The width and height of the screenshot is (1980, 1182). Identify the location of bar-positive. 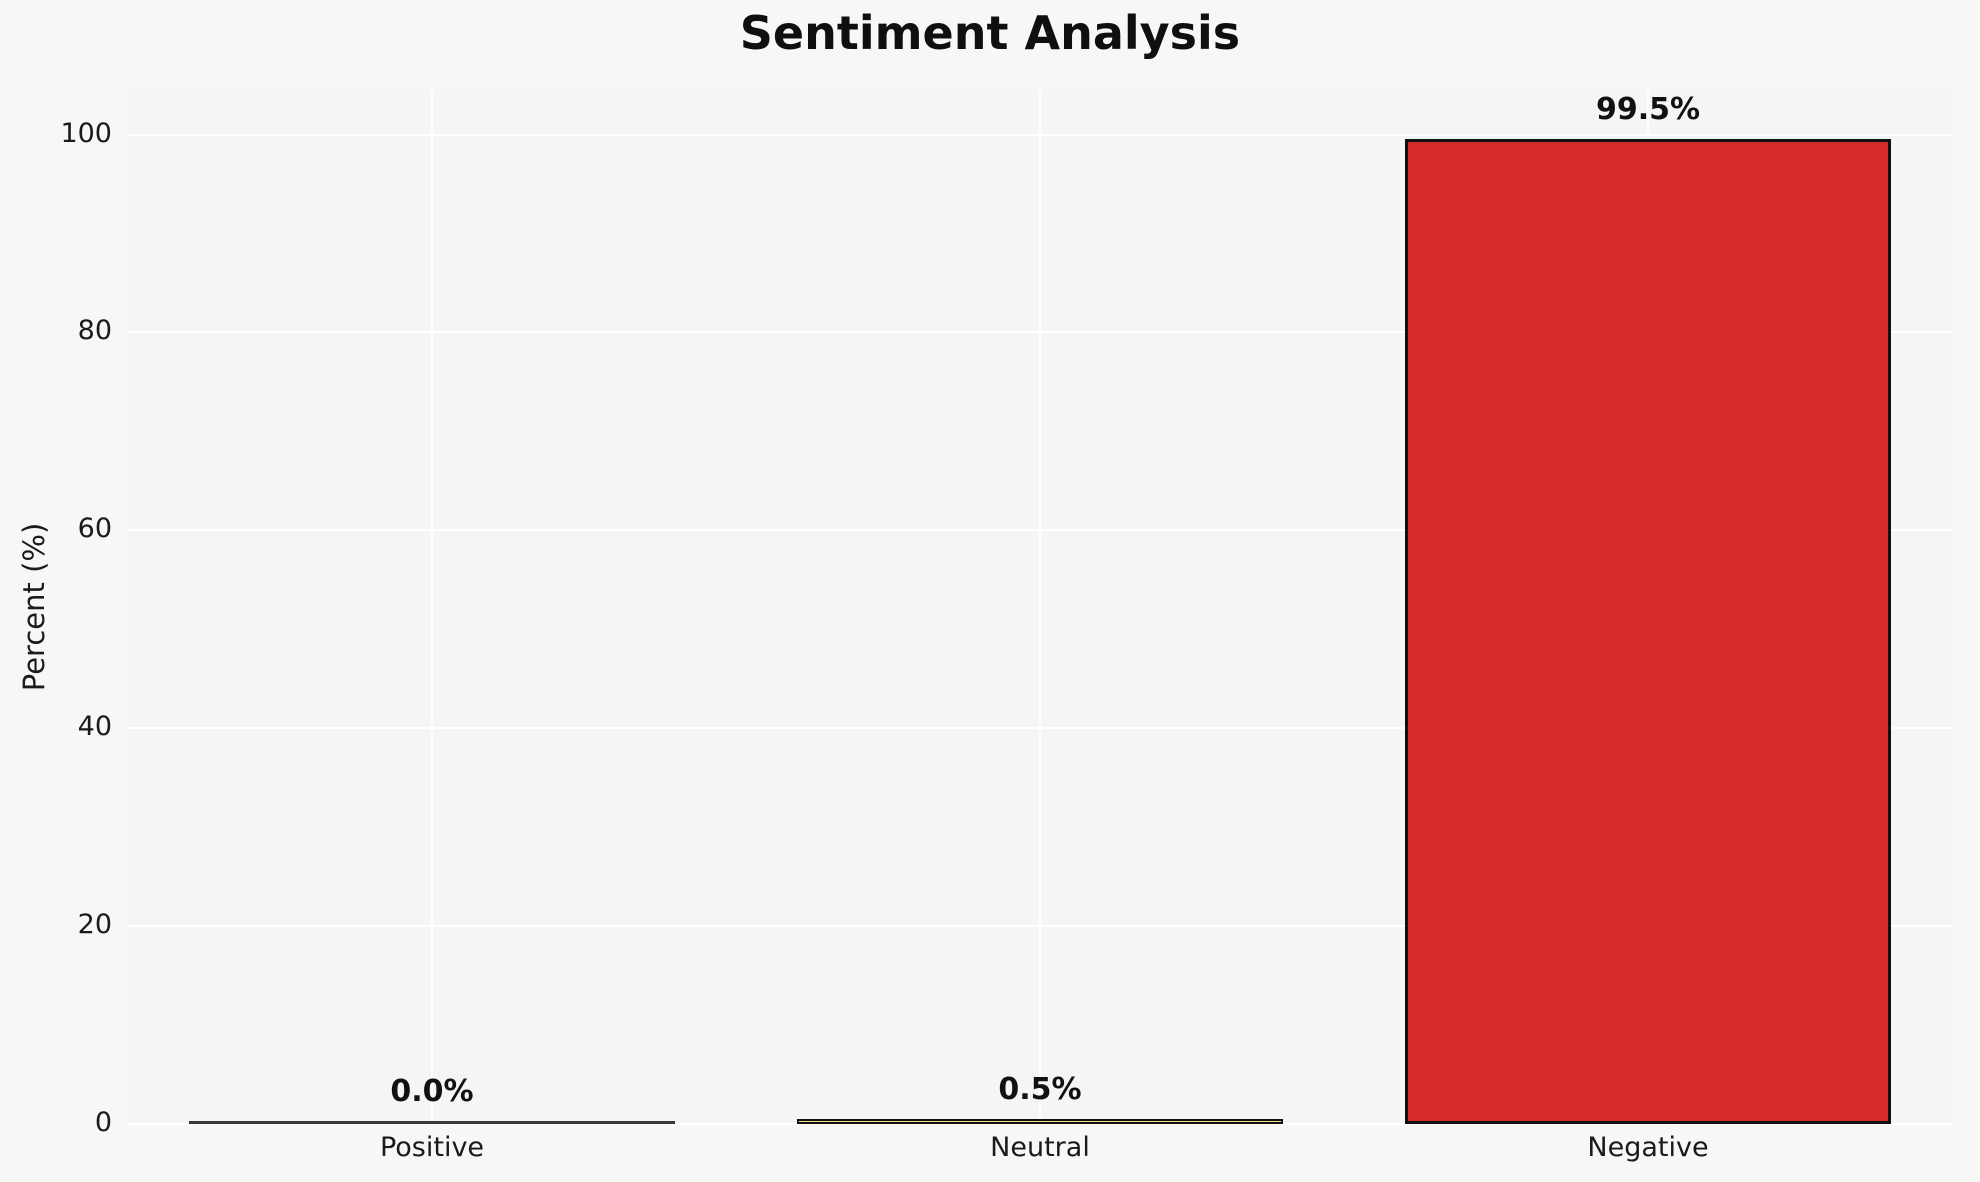
(432, 1122).